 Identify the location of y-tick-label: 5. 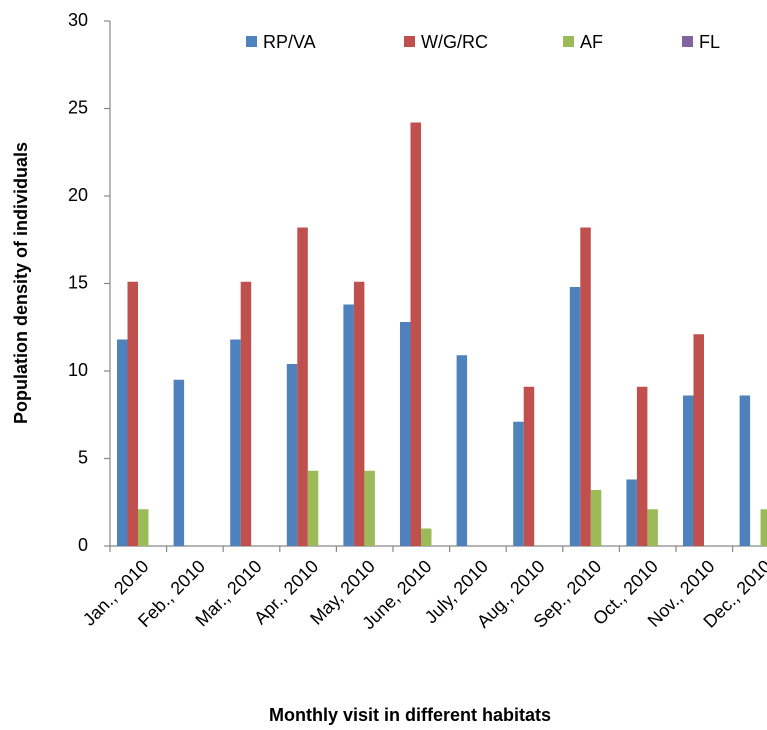
(83, 457).